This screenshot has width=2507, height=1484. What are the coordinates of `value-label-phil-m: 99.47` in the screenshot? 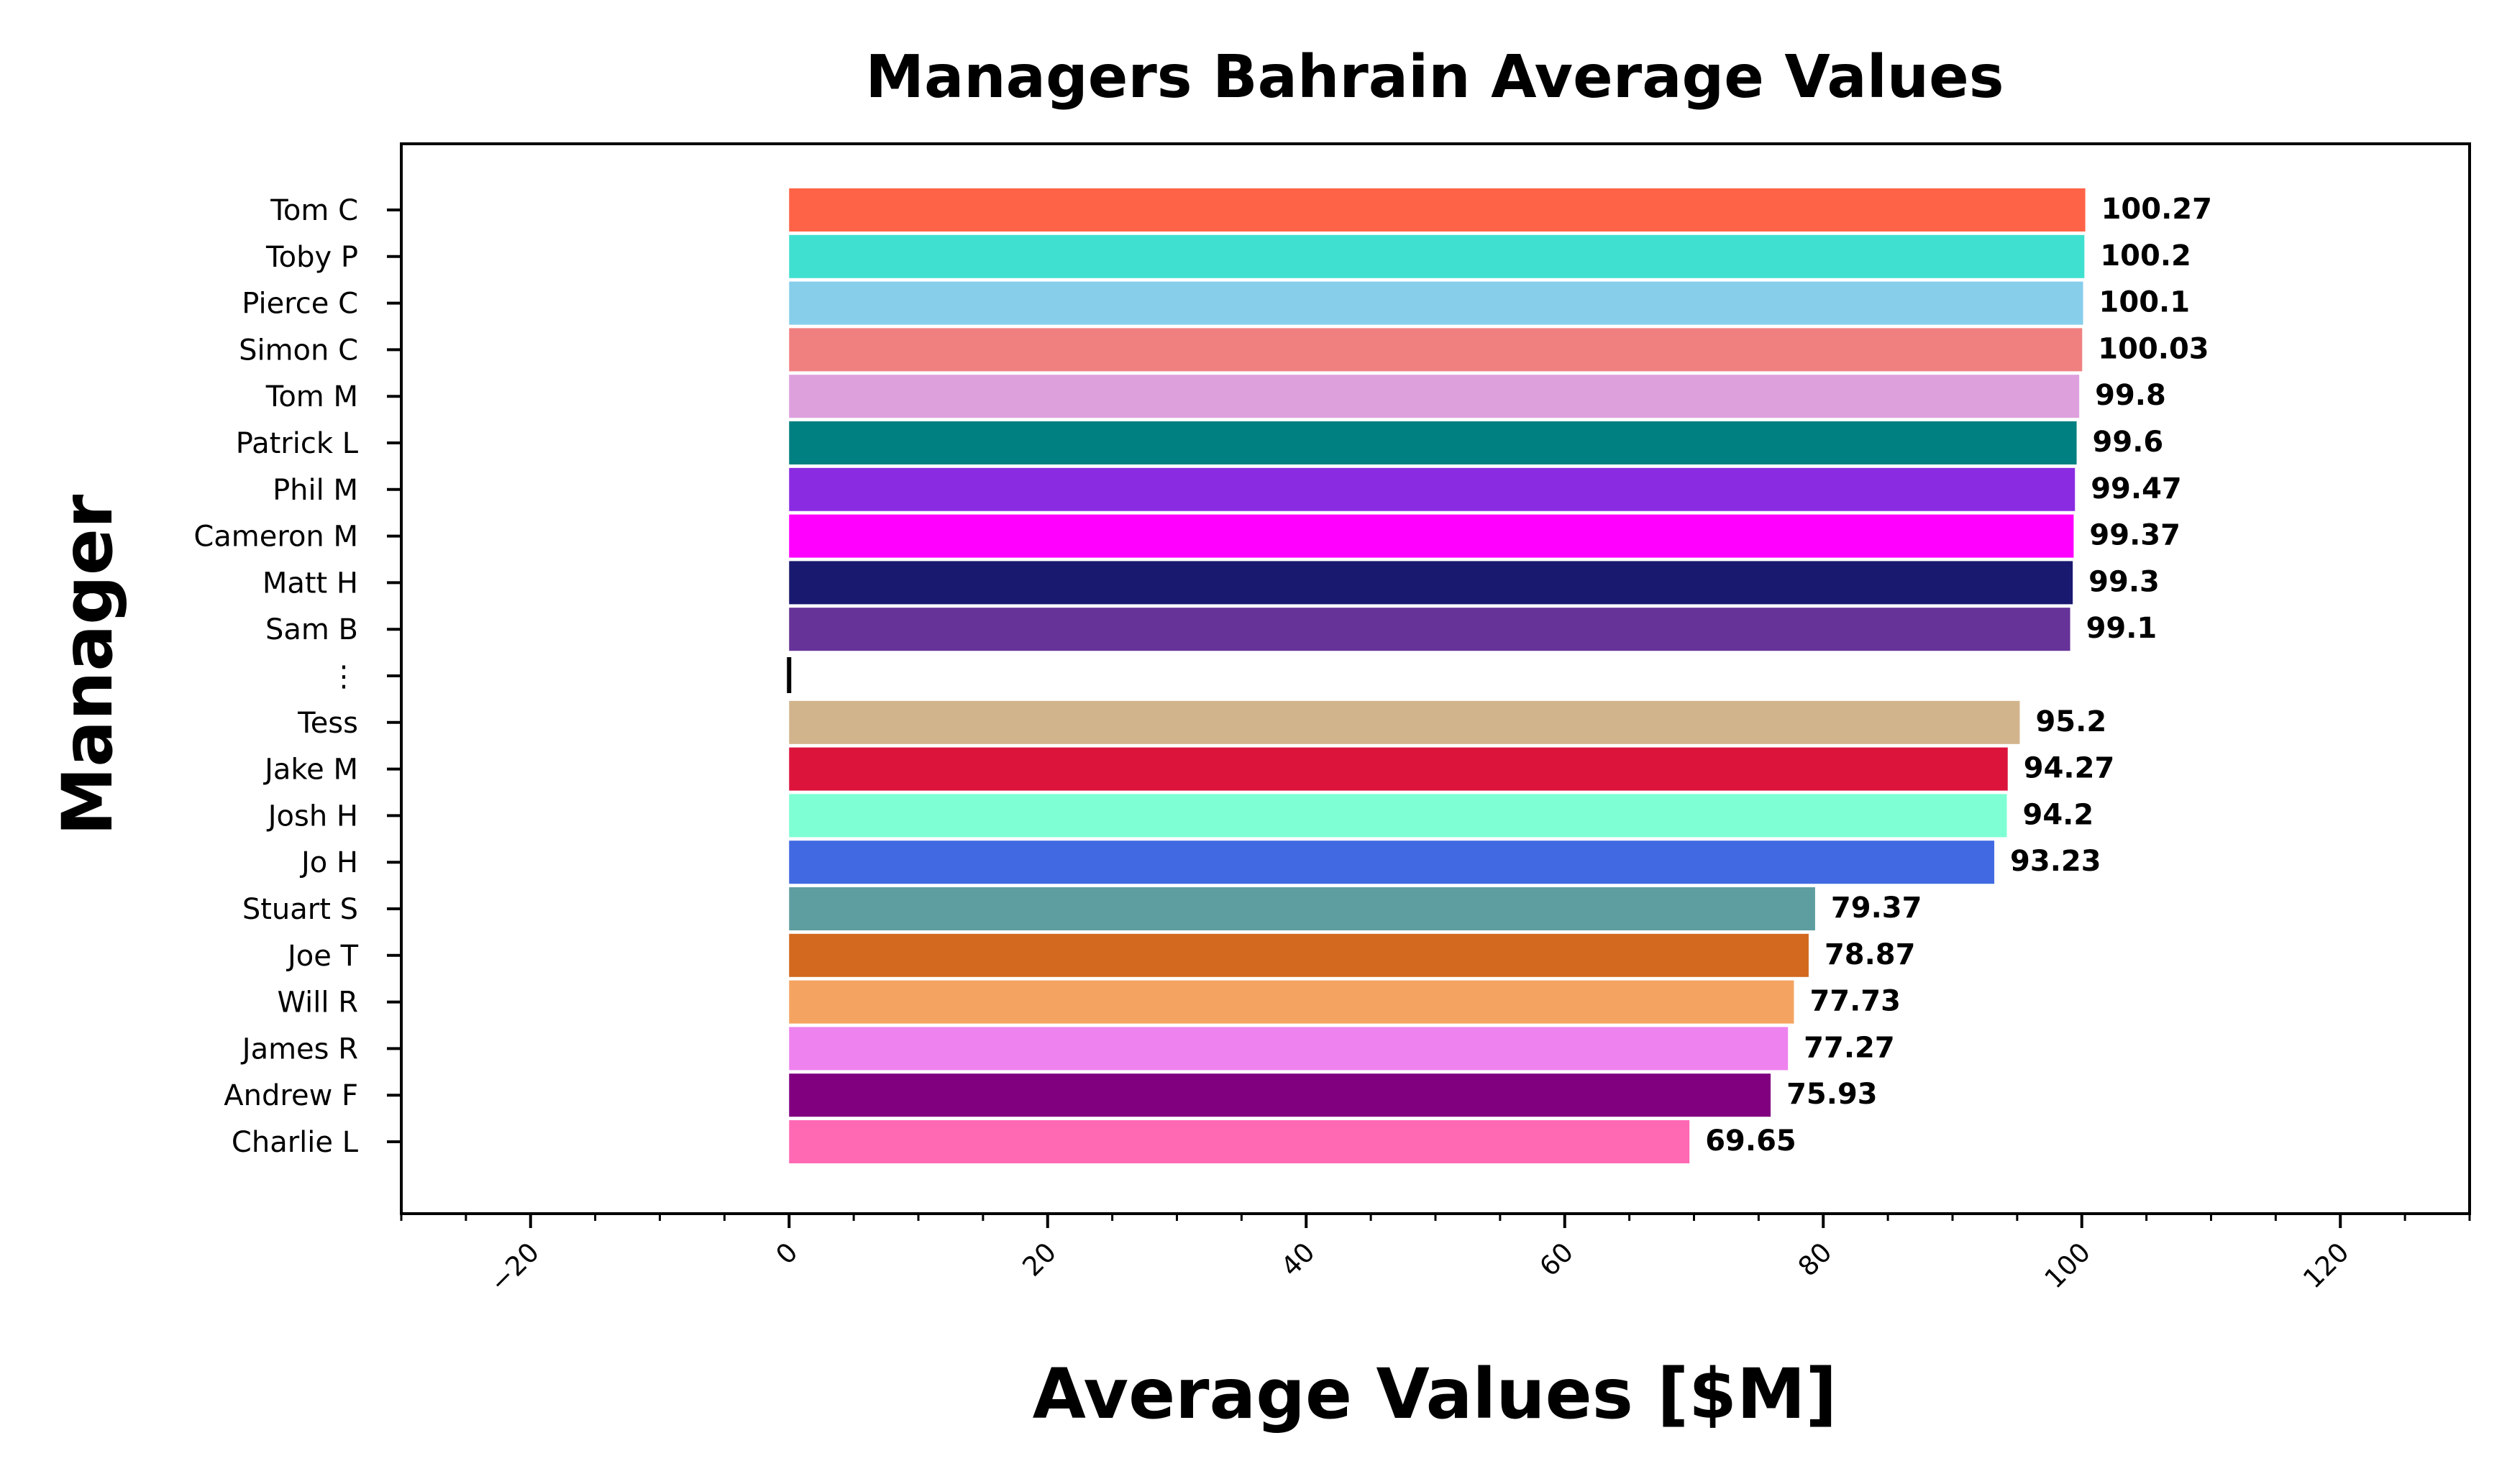 It's located at (2136, 488).